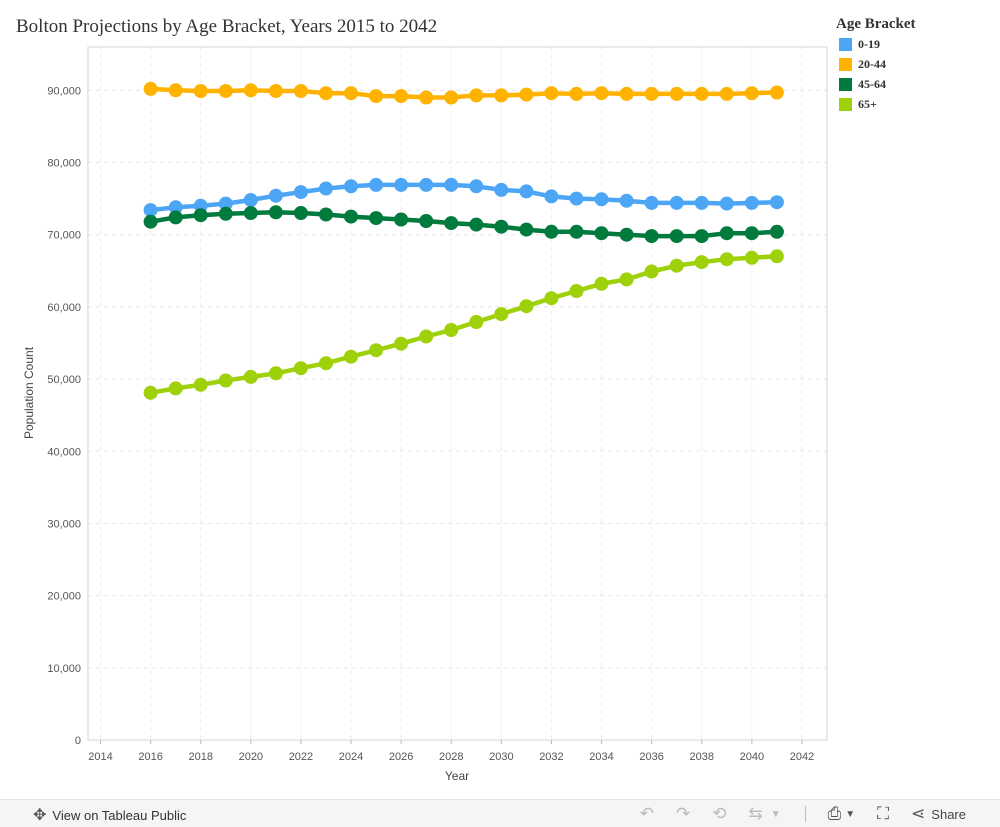  What do you see at coordinates (792, 814) in the screenshot?
I see `toolbar-actions: ↶ ↷ ⟲ ⇆ ▼ ⎙ ▼ ⛶ ⋖ Share` at bounding box center [792, 814].